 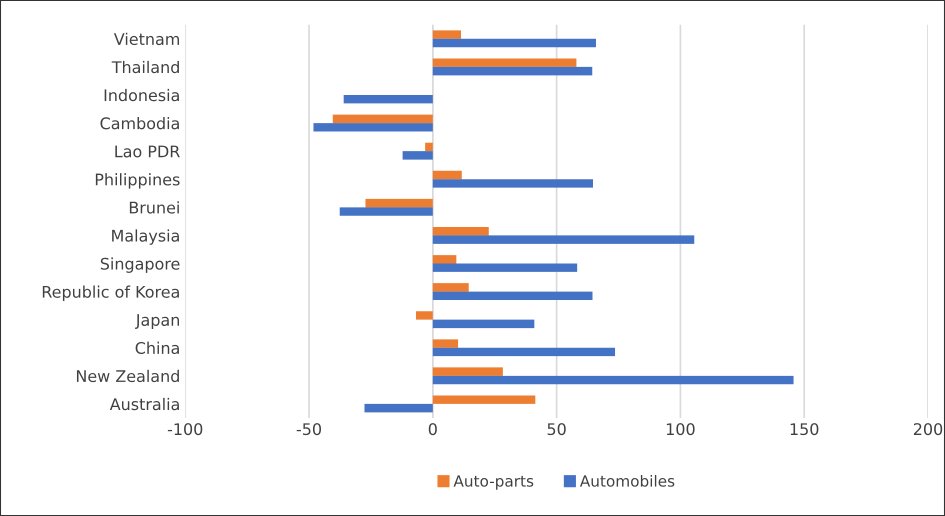 I want to click on legend-label: Auto-parts, so click(x=494, y=482).